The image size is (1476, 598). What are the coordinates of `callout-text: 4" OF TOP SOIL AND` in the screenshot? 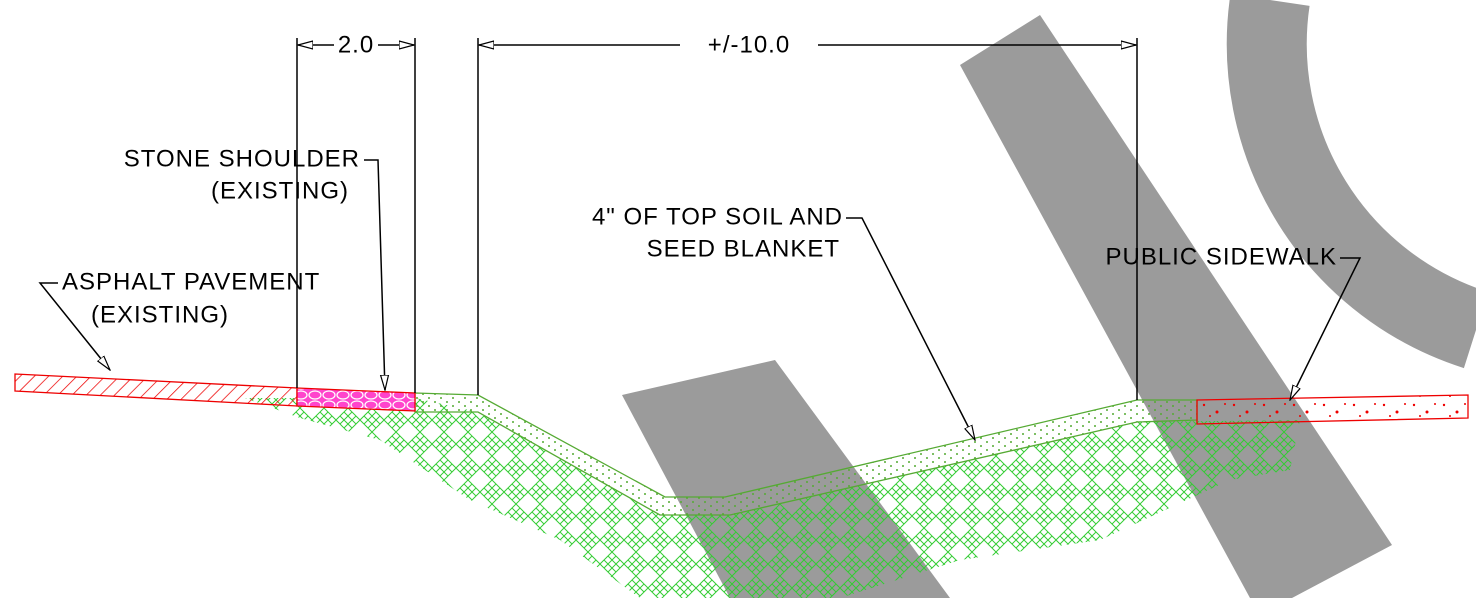 It's located at (717, 216).